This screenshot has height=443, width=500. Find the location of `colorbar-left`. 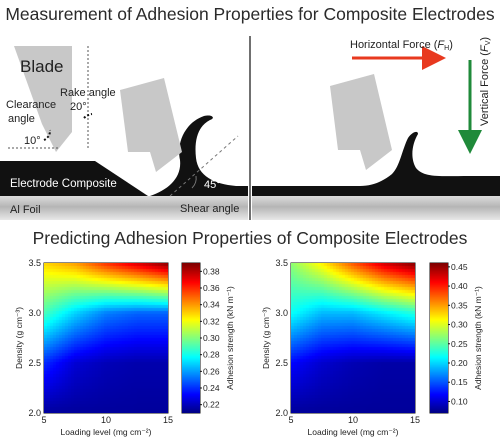

colorbar-left is located at coordinates (191, 338).